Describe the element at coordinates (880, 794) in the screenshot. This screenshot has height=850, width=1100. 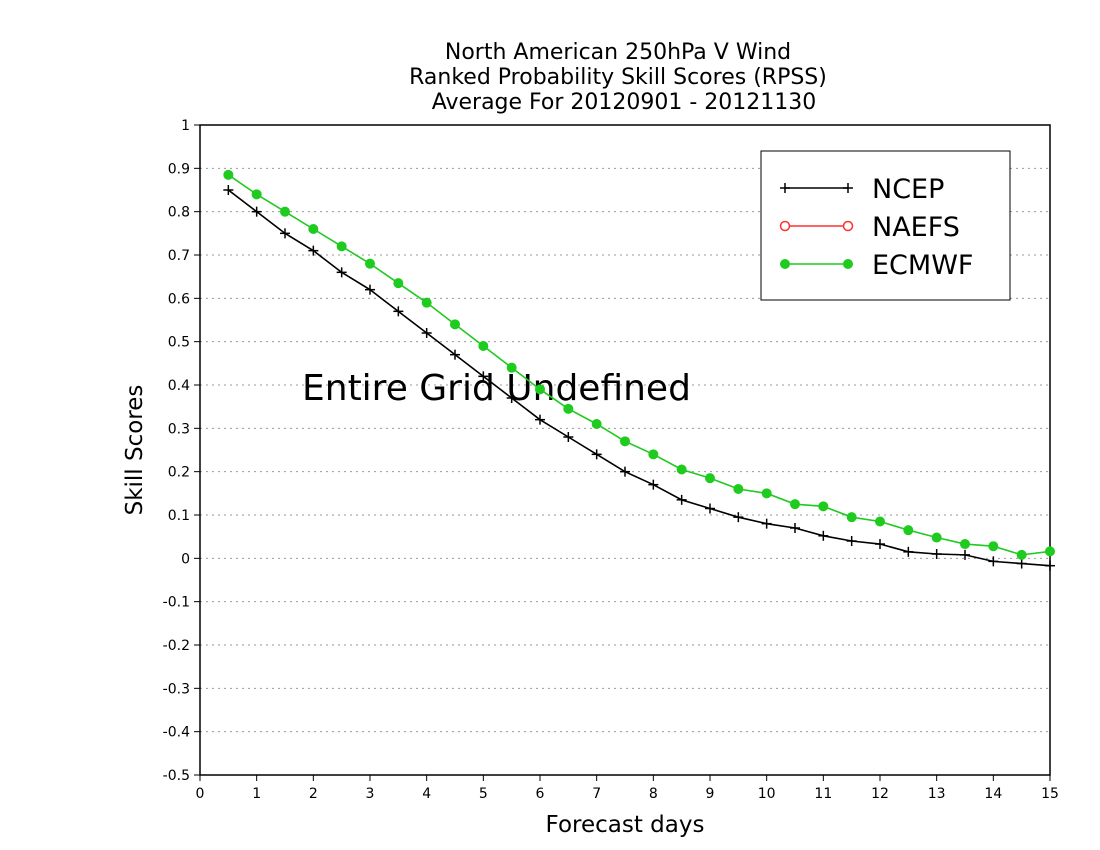
I see `x-tick-label: 12` at that location.